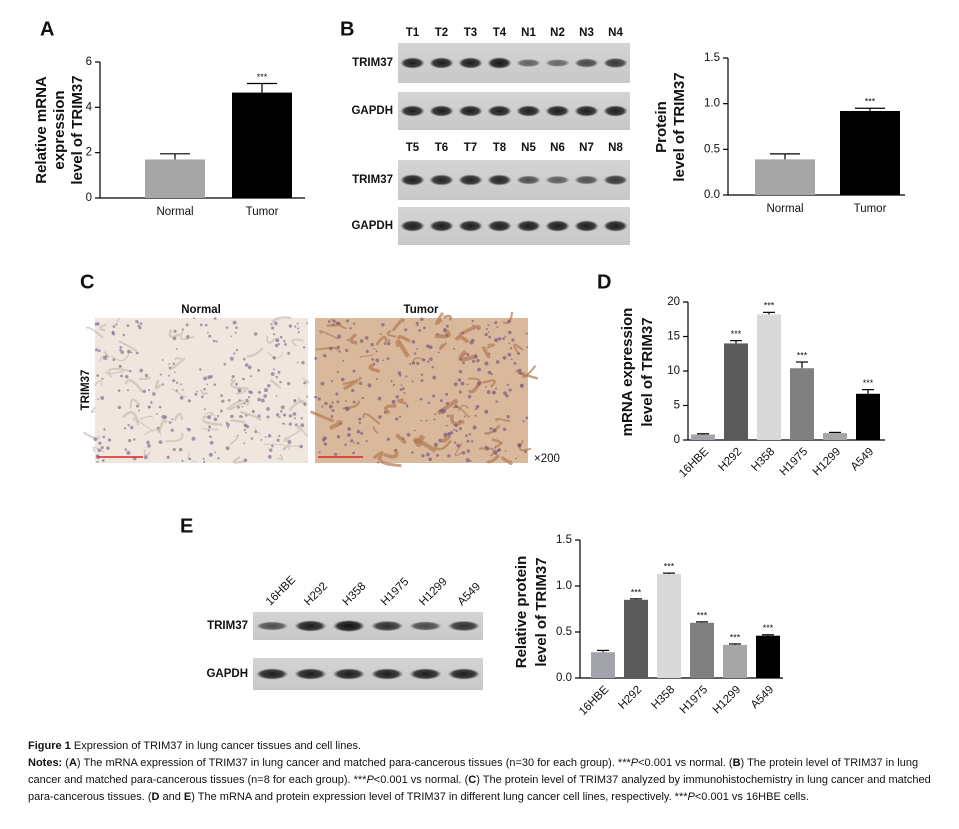 The image size is (959, 829). Describe the element at coordinates (65, 763) in the screenshot. I see `caption-text: (` at that location.